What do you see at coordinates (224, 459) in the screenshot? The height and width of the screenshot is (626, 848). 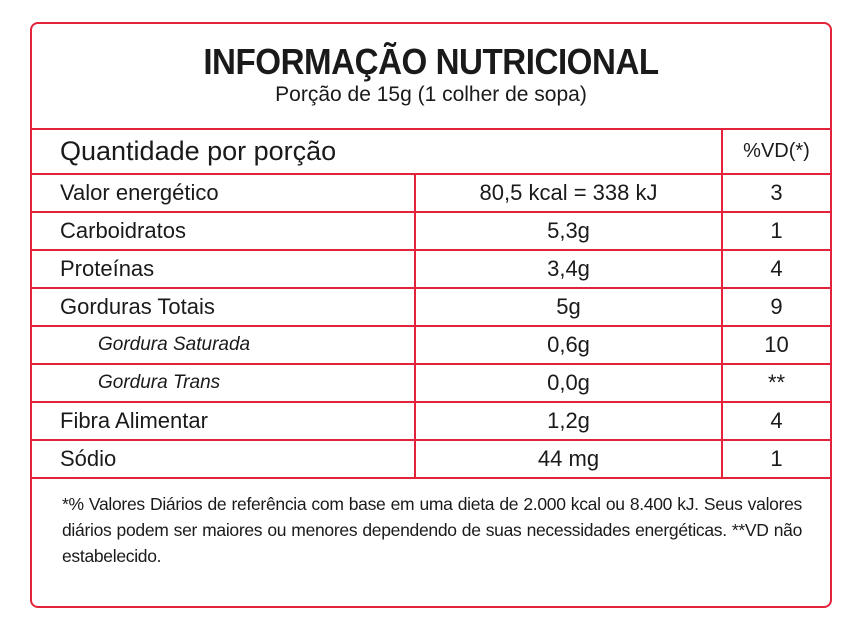 I see `nutrient-name: Sódio` at bounding box center [224, 459].